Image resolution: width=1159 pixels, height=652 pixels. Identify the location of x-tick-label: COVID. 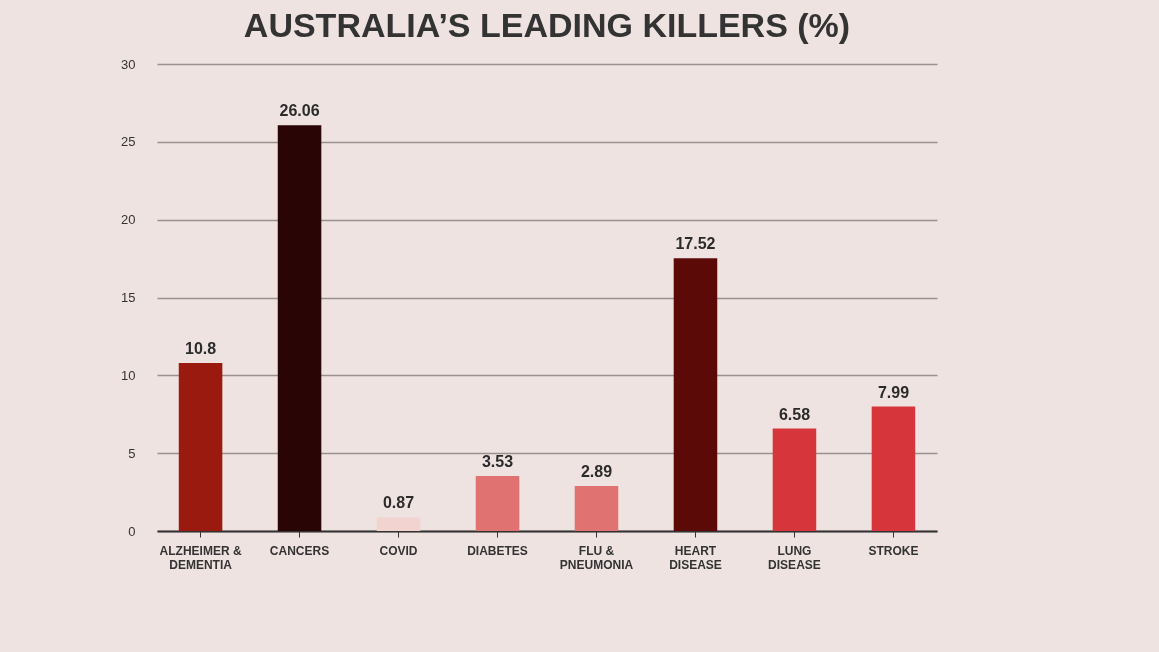
(398, 550).